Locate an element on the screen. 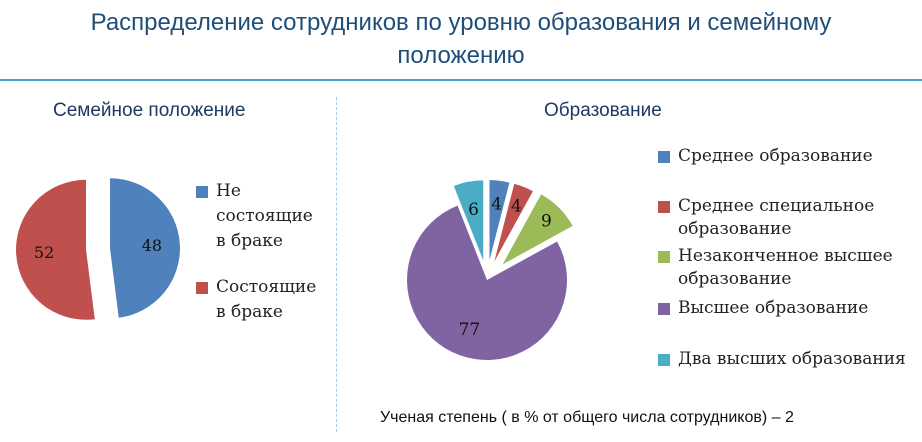  education-slice-value-label: 9 is located at coordinates (546, 222).